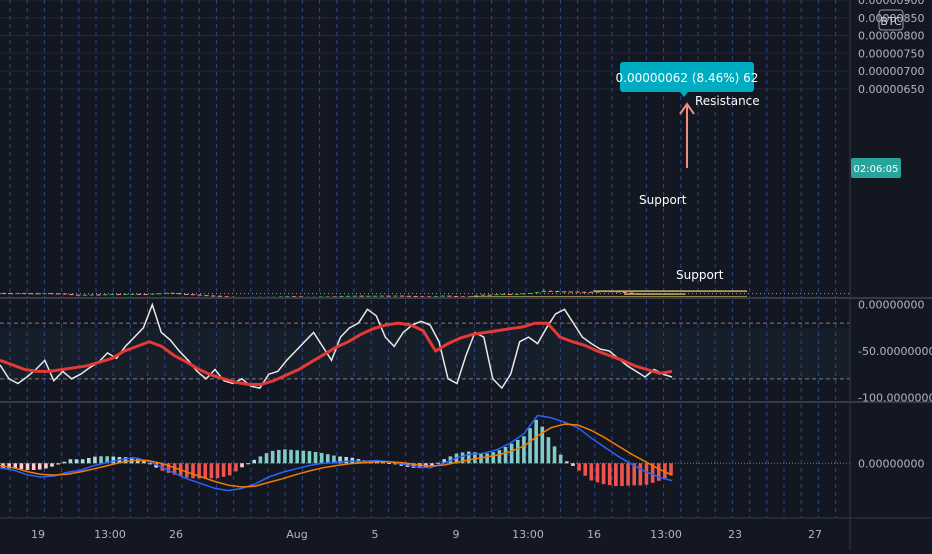  Describe the element at coordinates (815, 534) in the screenshot. I see `time-tick-label: 27` at that location.